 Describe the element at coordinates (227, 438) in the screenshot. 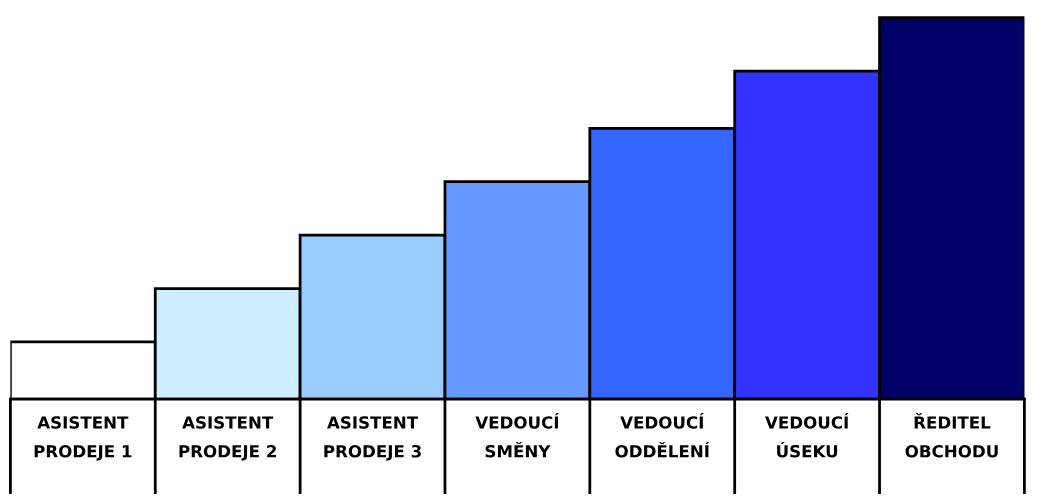

I see `x-tick-label: ASISTENT PRODEJE 2` at that location.